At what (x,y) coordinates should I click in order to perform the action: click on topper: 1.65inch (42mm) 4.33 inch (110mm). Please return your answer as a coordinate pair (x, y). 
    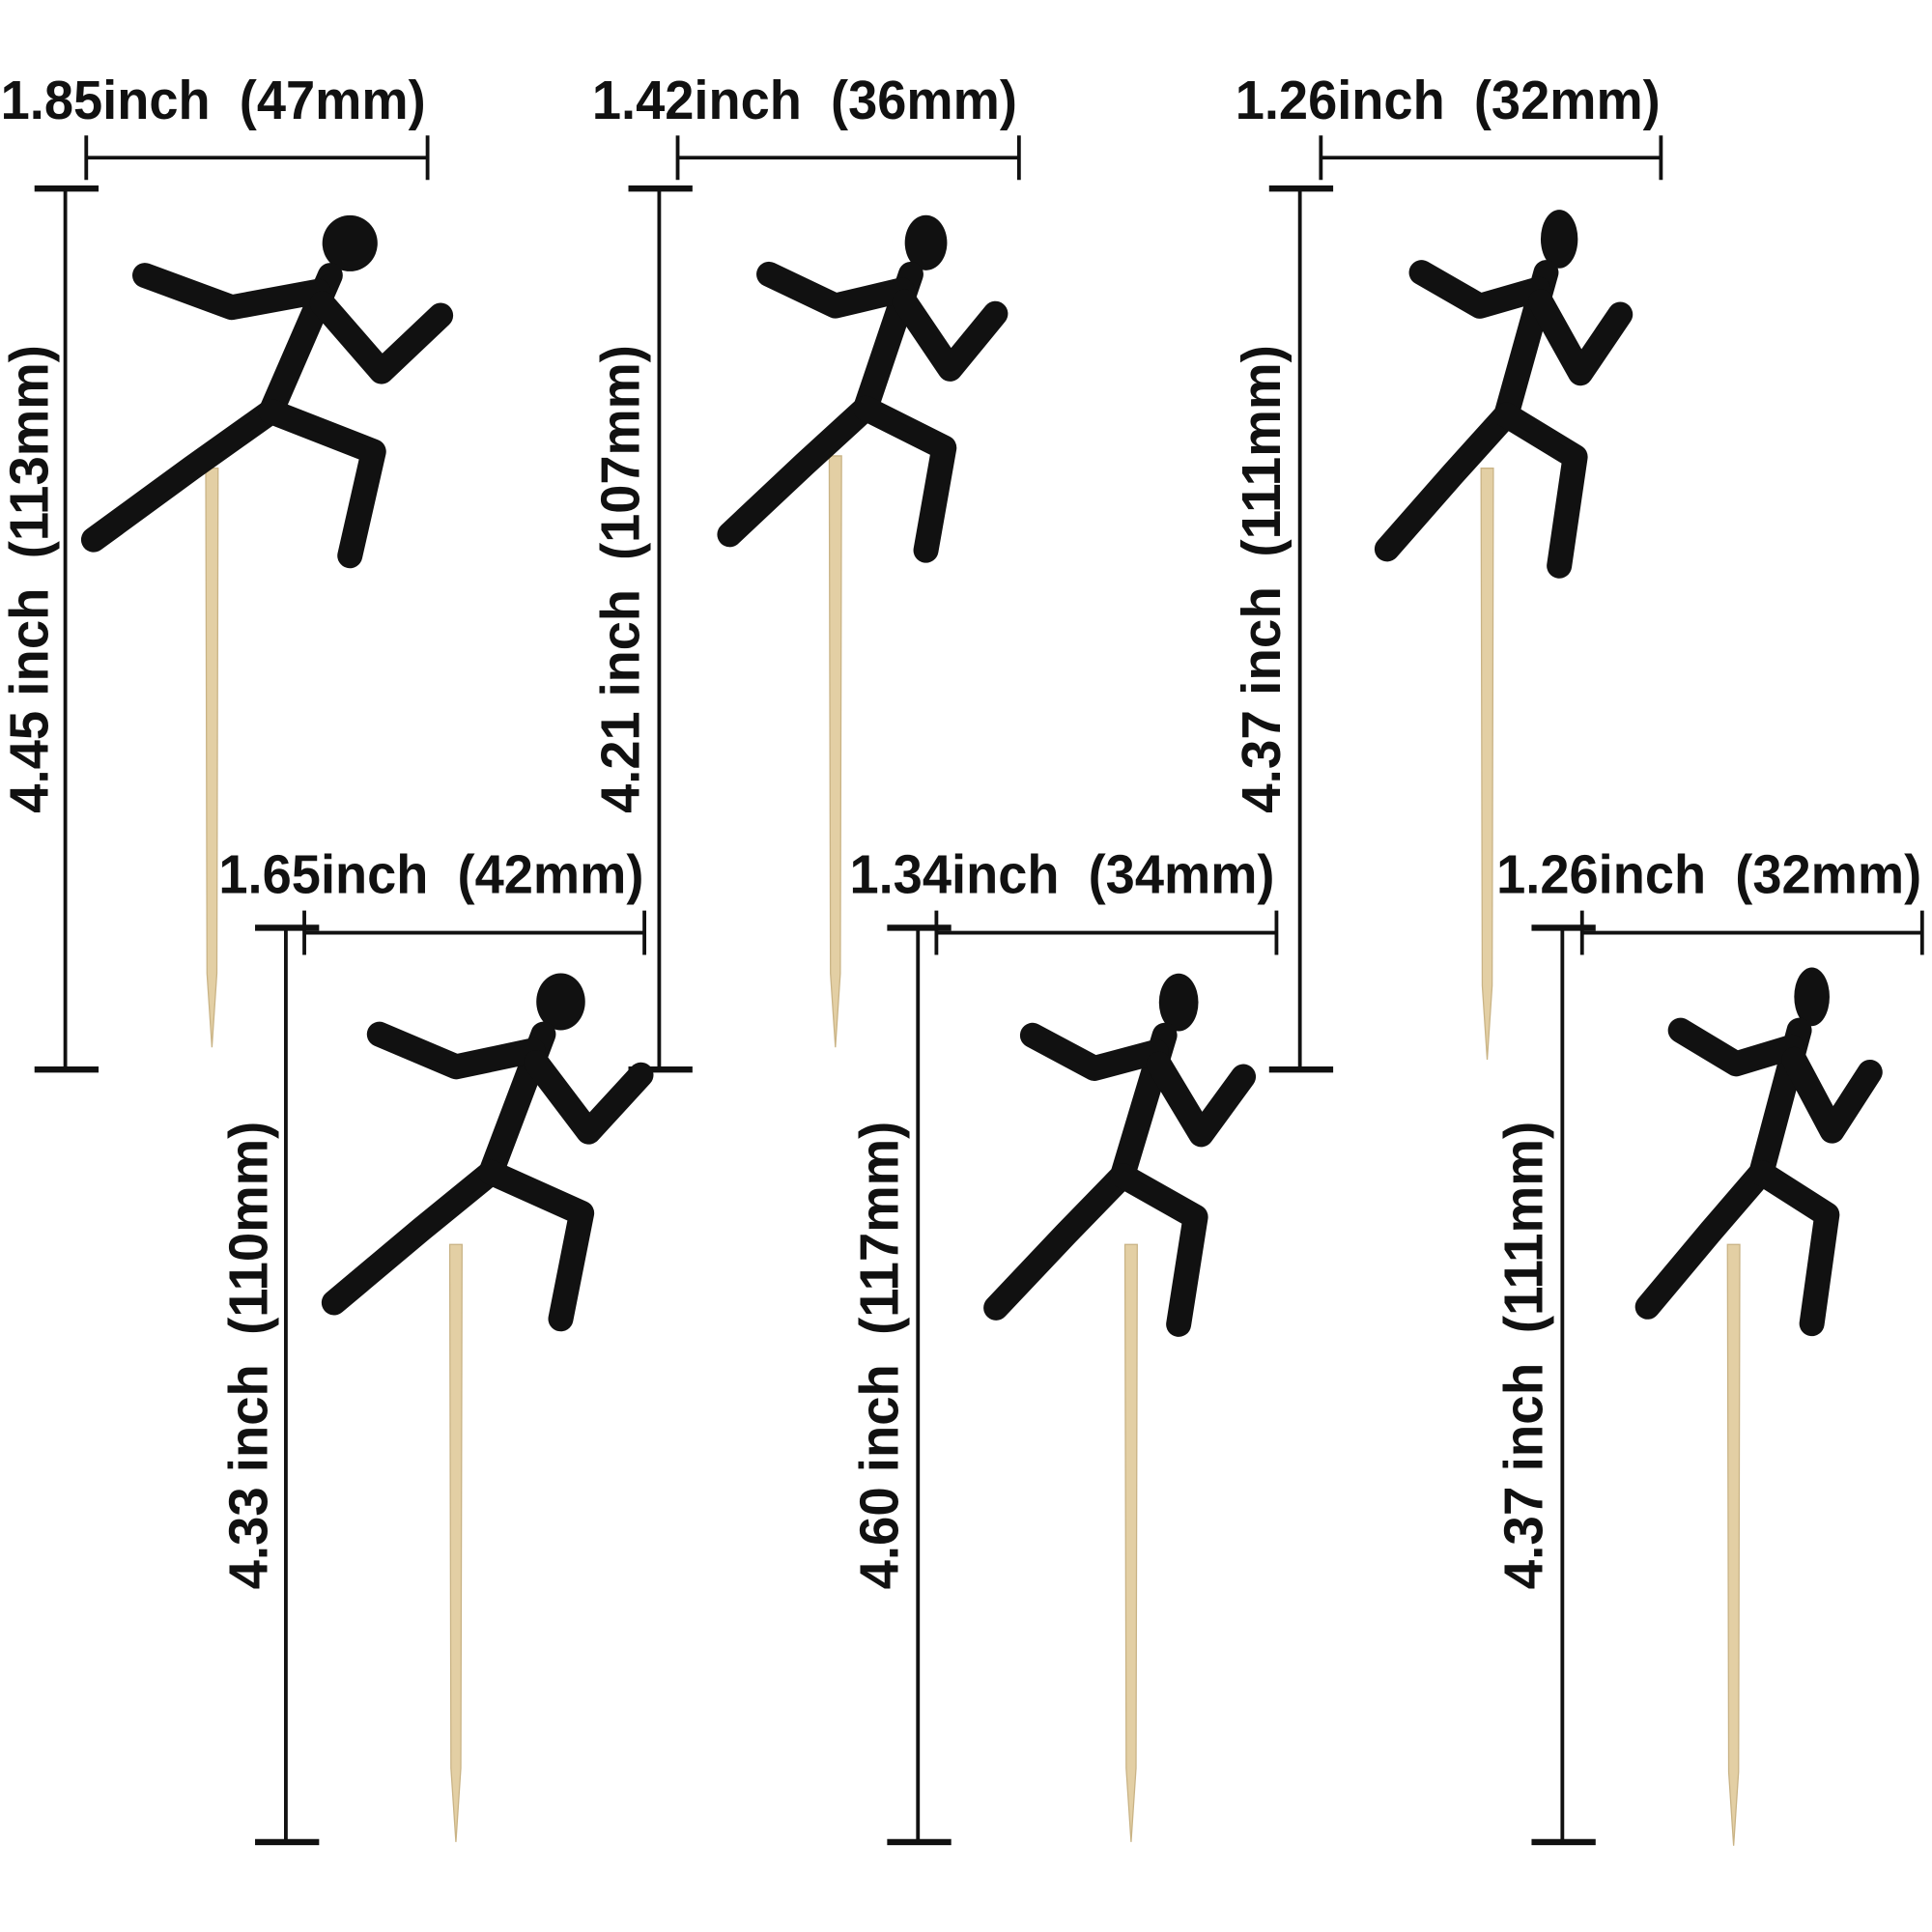
    Looking at the image, I should click on (430, 1344).